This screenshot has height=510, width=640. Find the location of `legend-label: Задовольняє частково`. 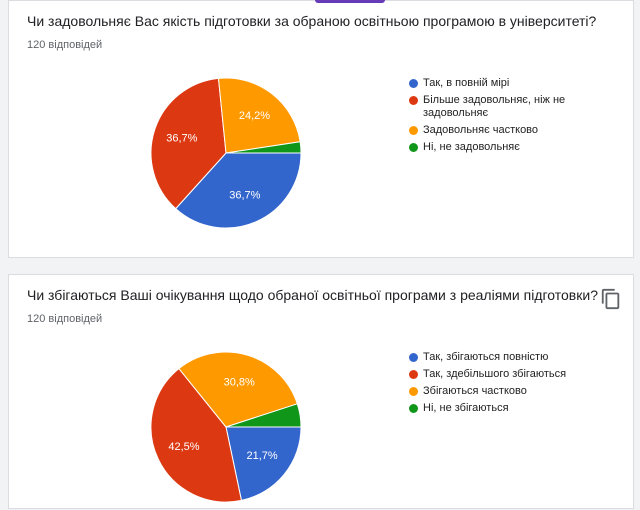

legend-label: Задовольняє частково is located at coordinates (481, 130).